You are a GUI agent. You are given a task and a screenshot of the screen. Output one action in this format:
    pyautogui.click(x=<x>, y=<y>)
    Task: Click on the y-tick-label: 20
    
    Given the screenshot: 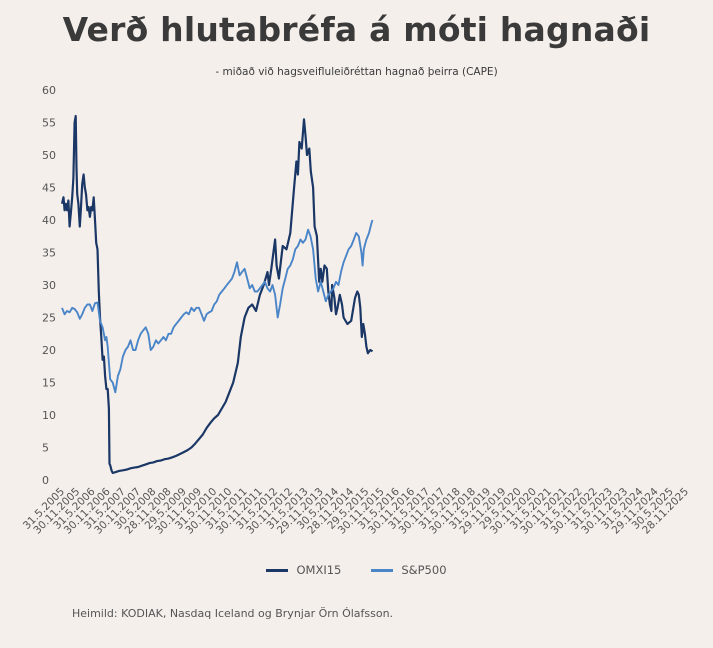 What is the action you would take?
    pyautogui.click(x=49, y=350)
    